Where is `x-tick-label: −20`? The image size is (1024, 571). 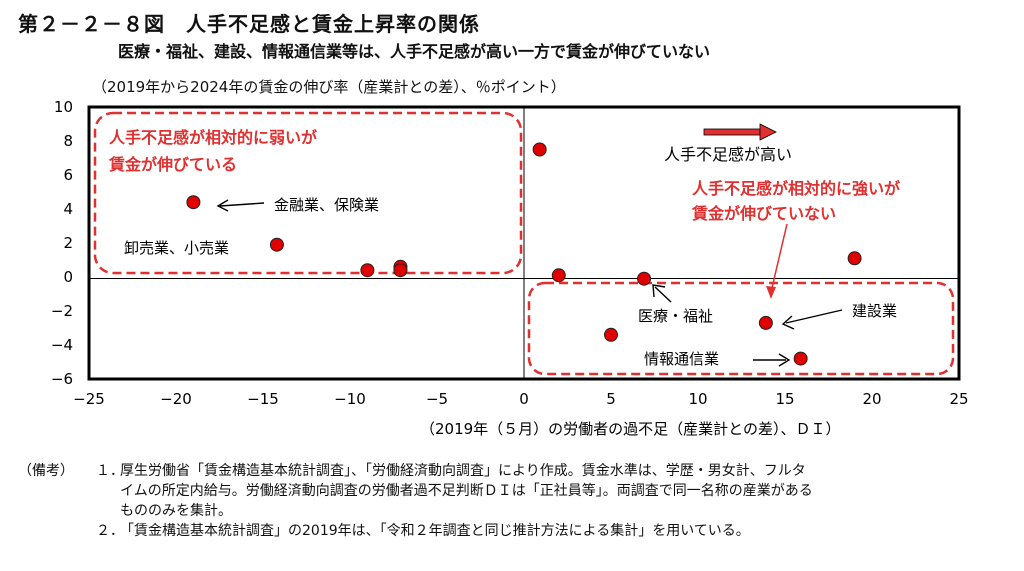
x-tick-label: −20 is located at coordinates (176, 399).